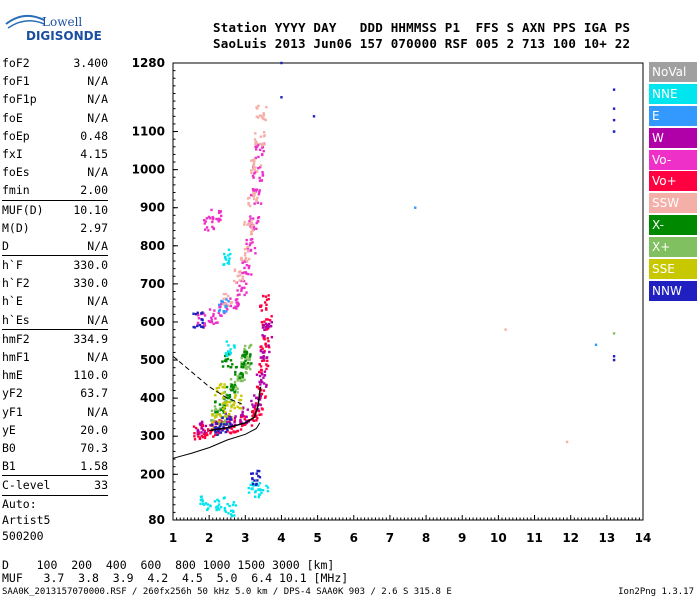 The width and height of the screenshot is (700, 600). I want to click on legend-item: SSW, so click(673, 203).